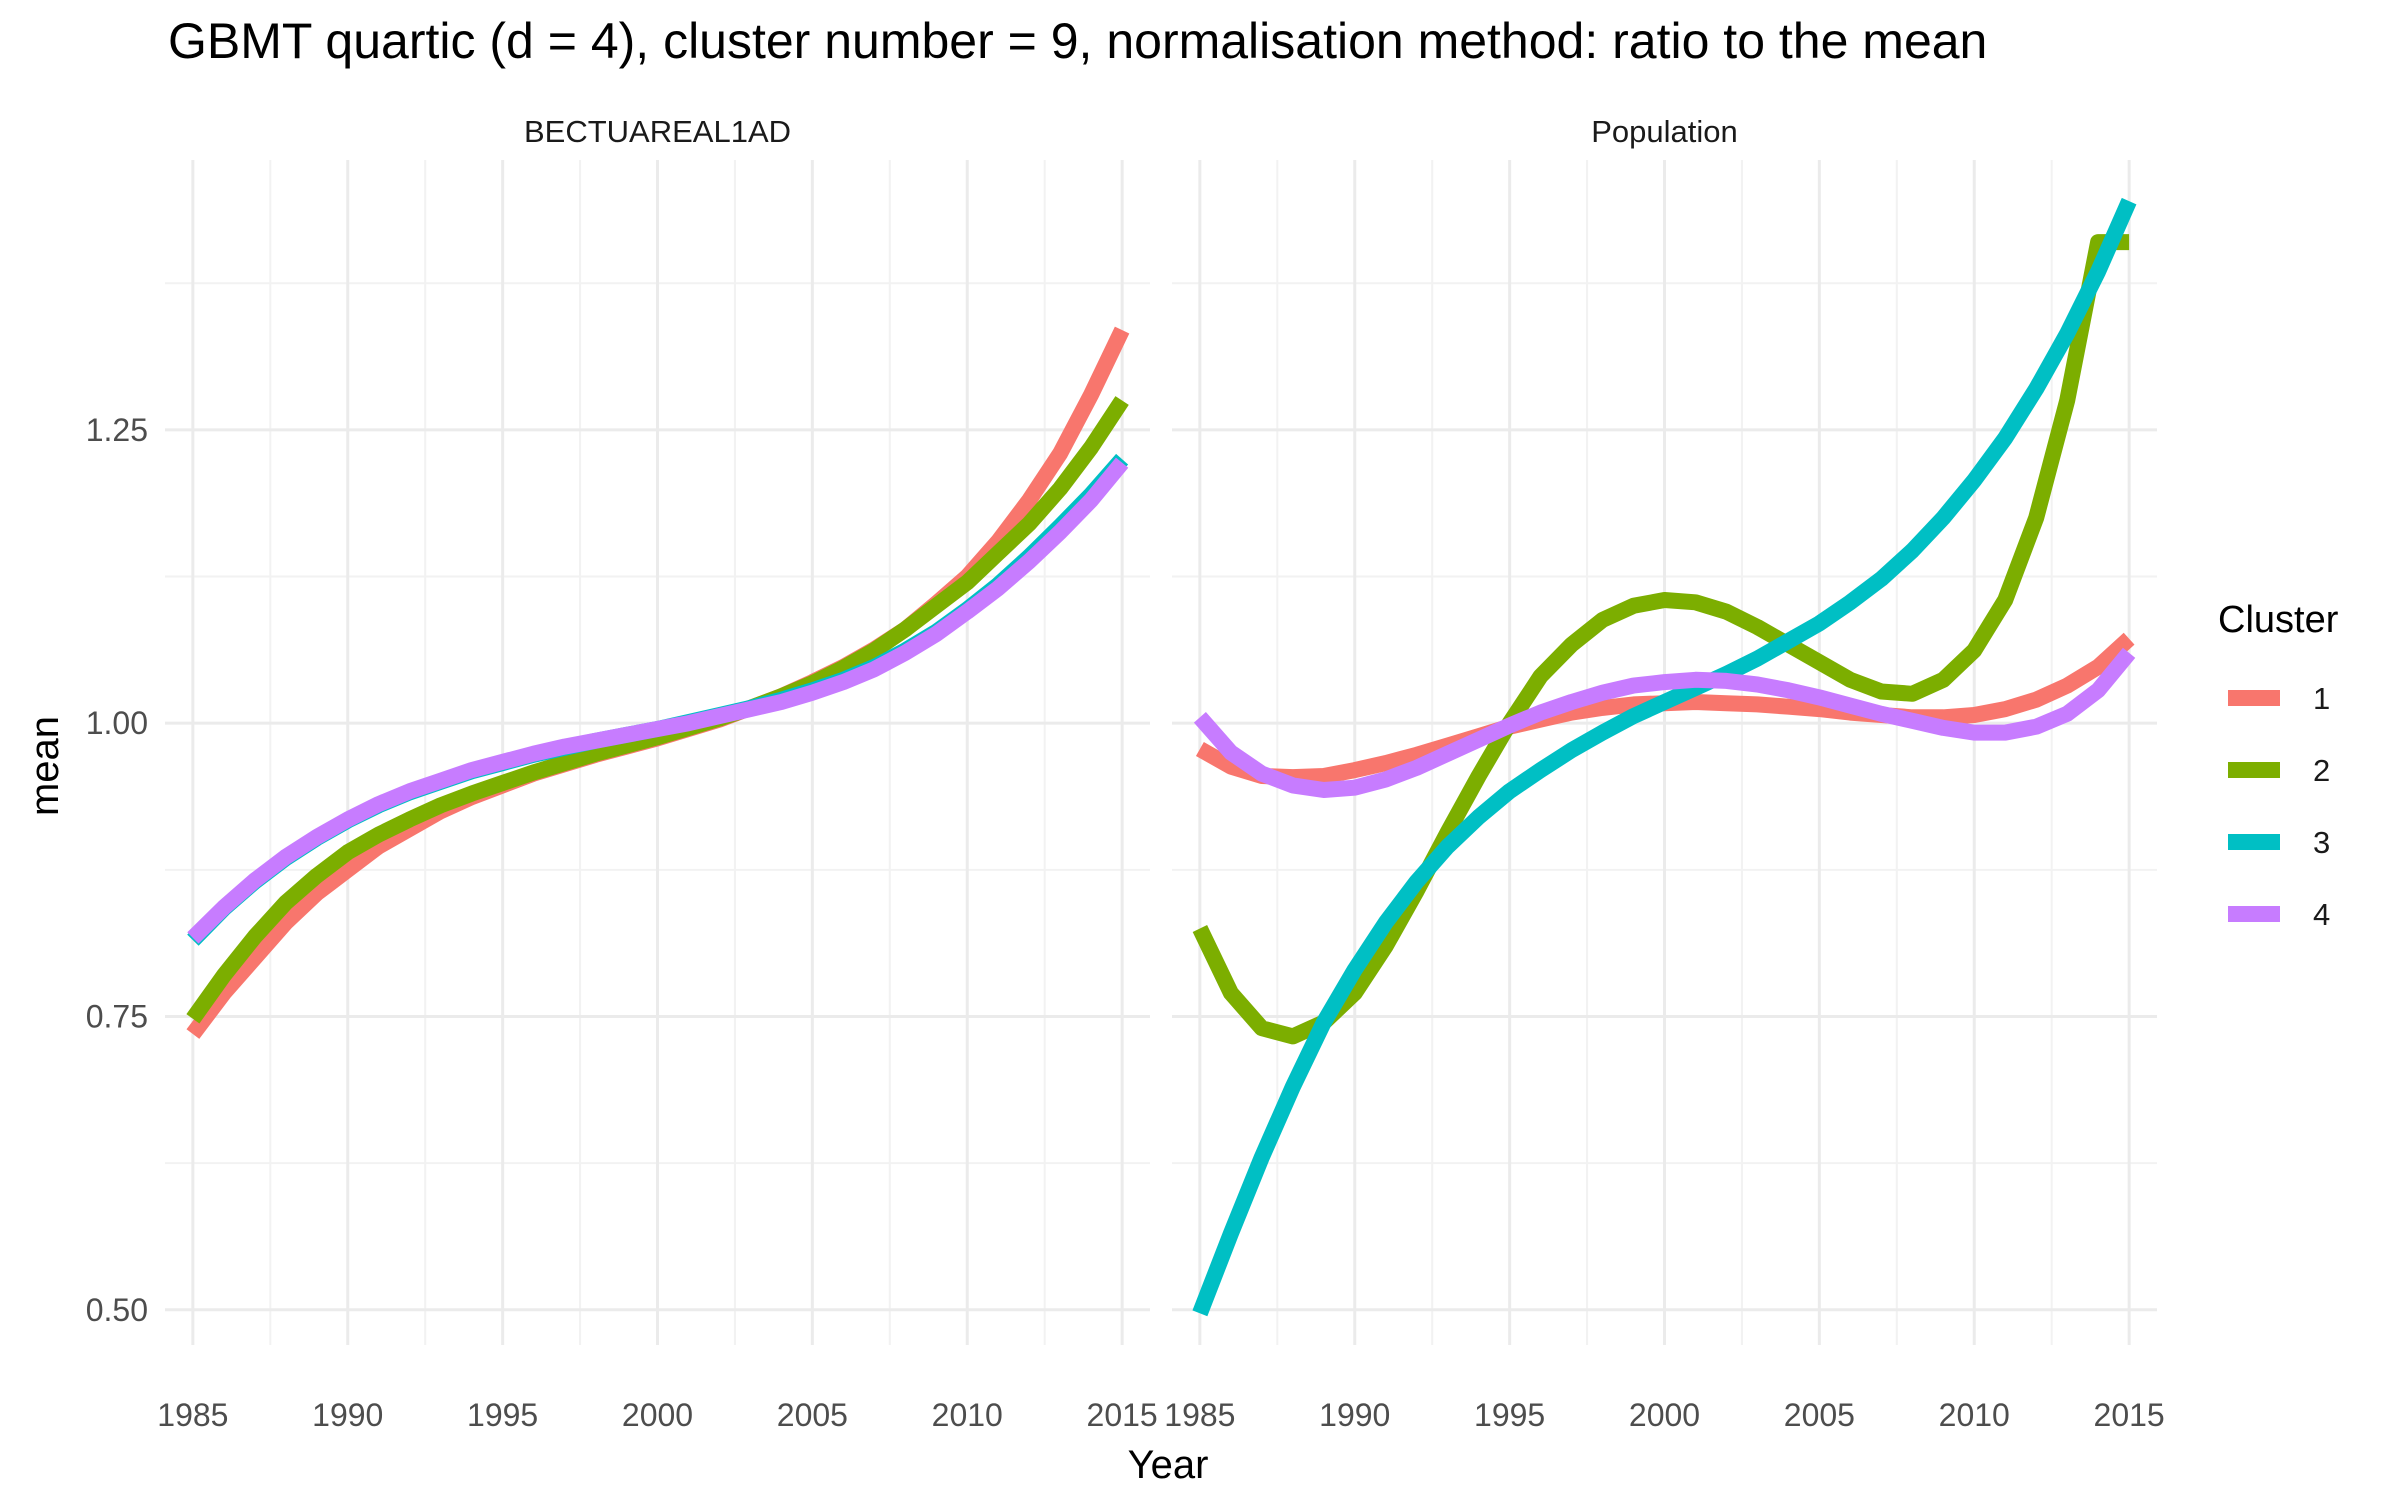  What do you see at coordinates (2321, 770) in the screenshot?
I see `legend-label-2: 2` at bounding box center [2321, 770].